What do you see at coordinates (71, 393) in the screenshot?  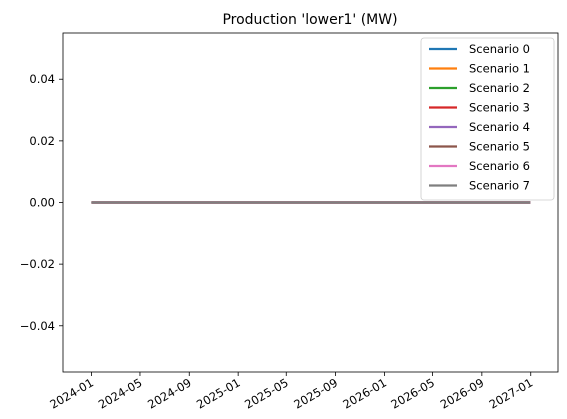 I see `x-tick-label: 2024-01` at bounding box center [71, 393].